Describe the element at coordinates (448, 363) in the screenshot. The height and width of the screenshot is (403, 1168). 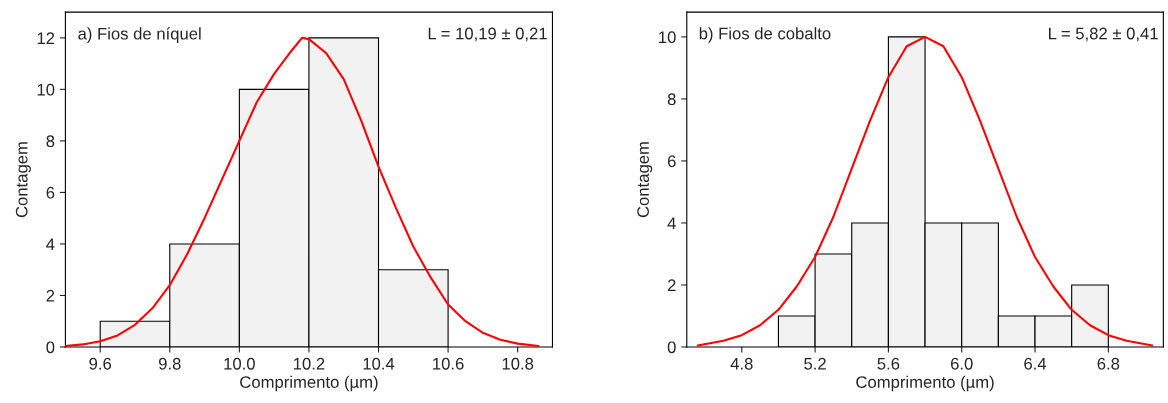
I see `x-tick-label: 10.6` at that location.